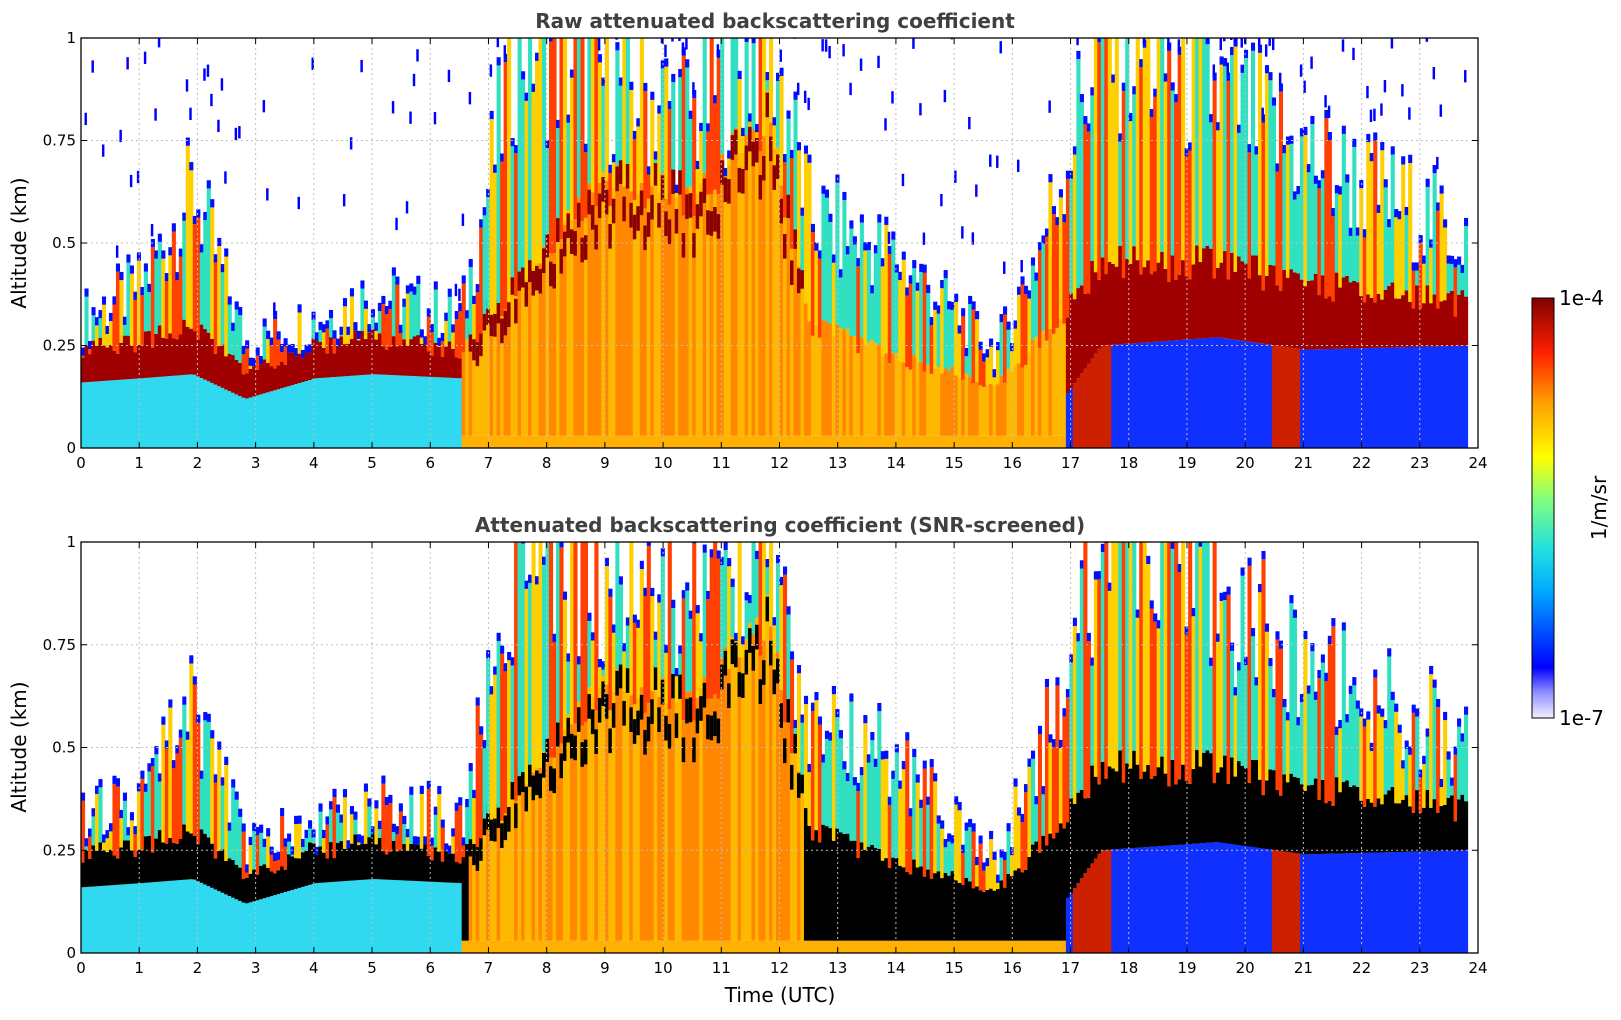 This screenshot has width=1621, height=1020. I want to click on y-tick-label: 0.25, so click(59, 346).